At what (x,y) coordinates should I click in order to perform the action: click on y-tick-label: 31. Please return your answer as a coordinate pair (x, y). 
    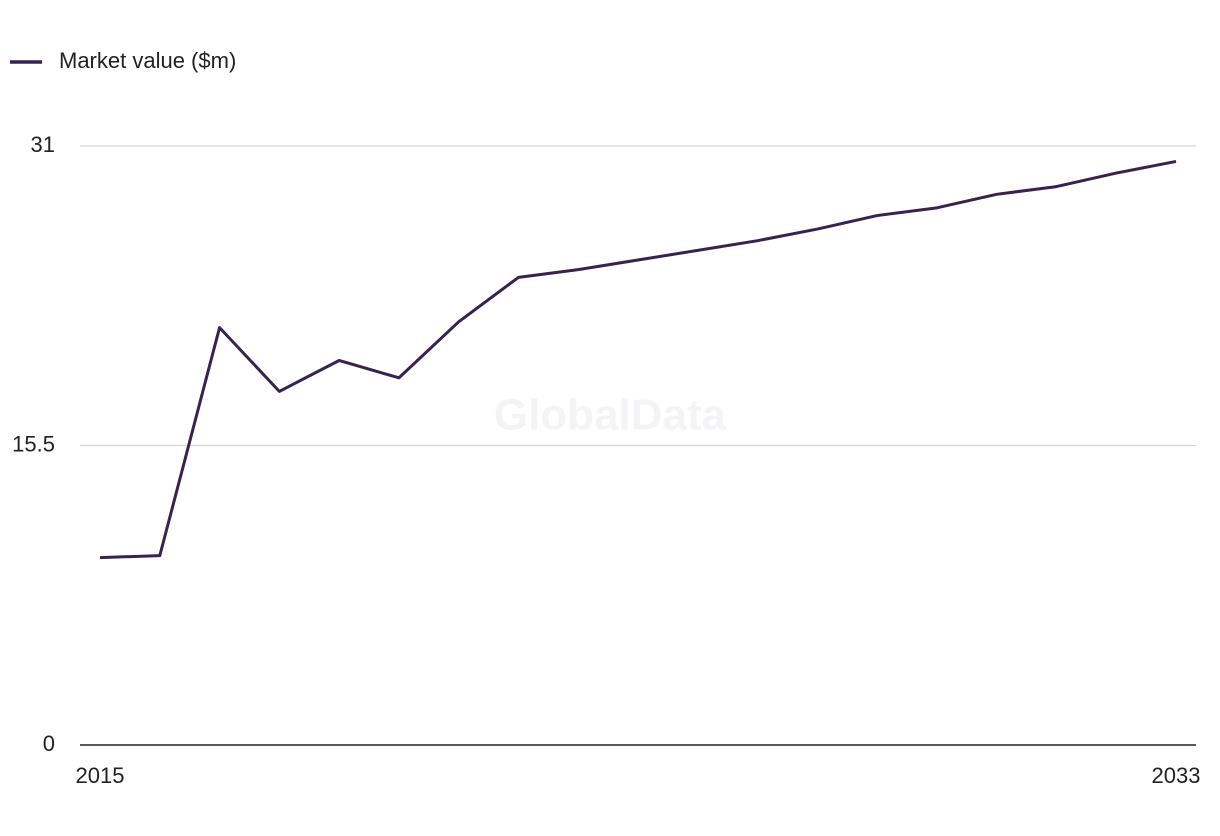
    Looking at the image, I should click on (43, 144).